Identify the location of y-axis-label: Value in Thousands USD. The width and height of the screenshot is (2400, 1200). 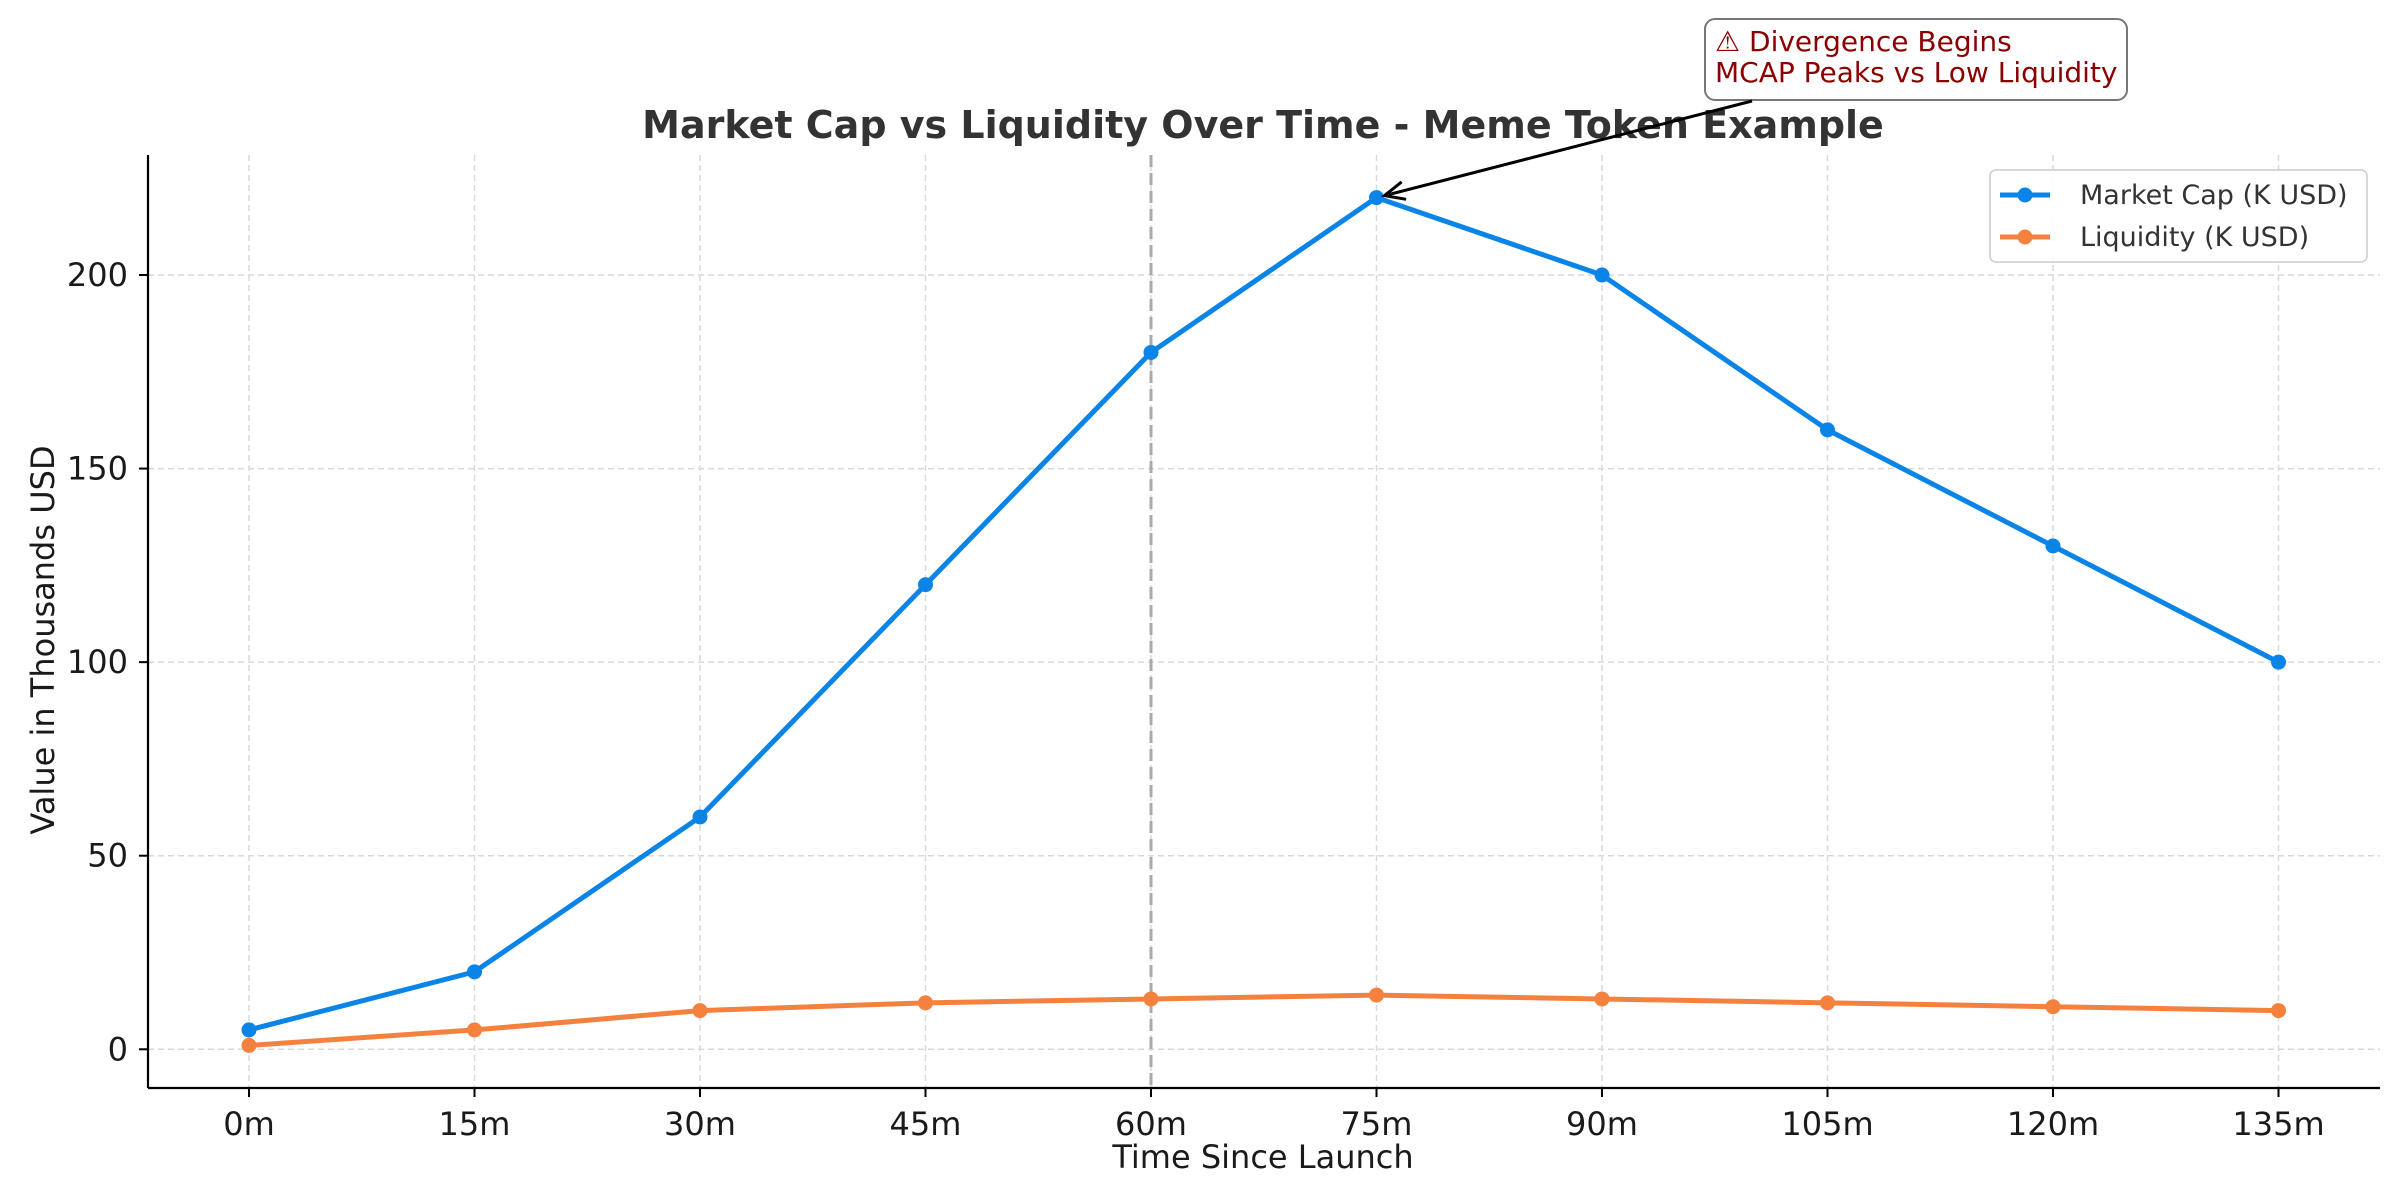
(43, 639).